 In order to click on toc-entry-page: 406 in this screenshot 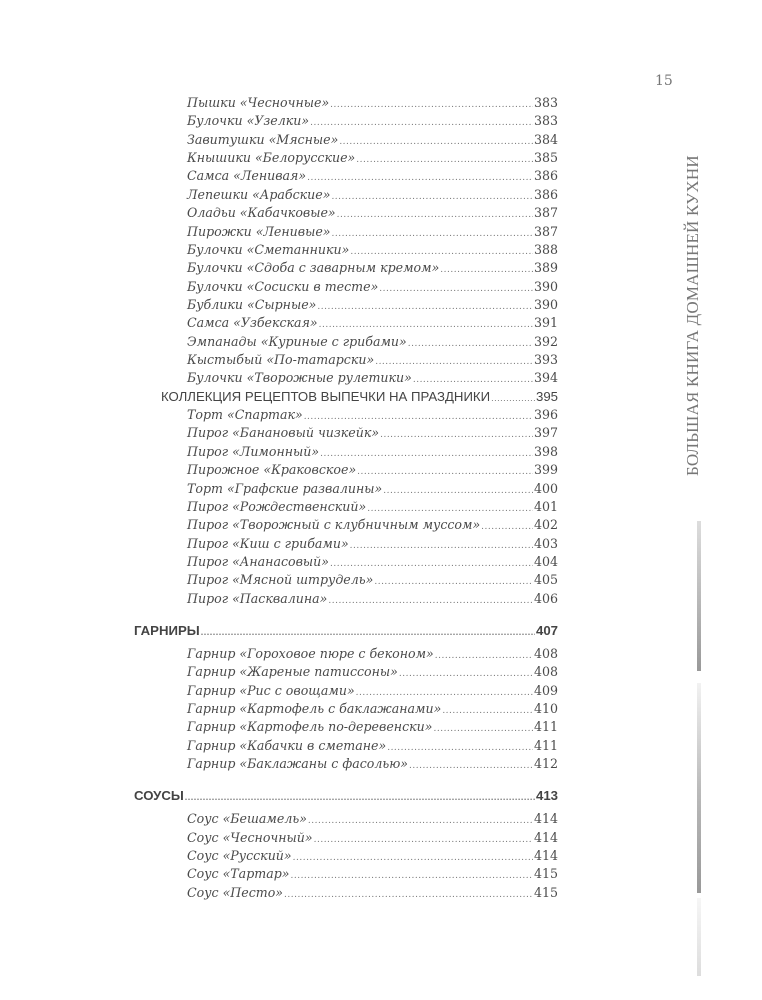, I will do `click(545, 598)`.